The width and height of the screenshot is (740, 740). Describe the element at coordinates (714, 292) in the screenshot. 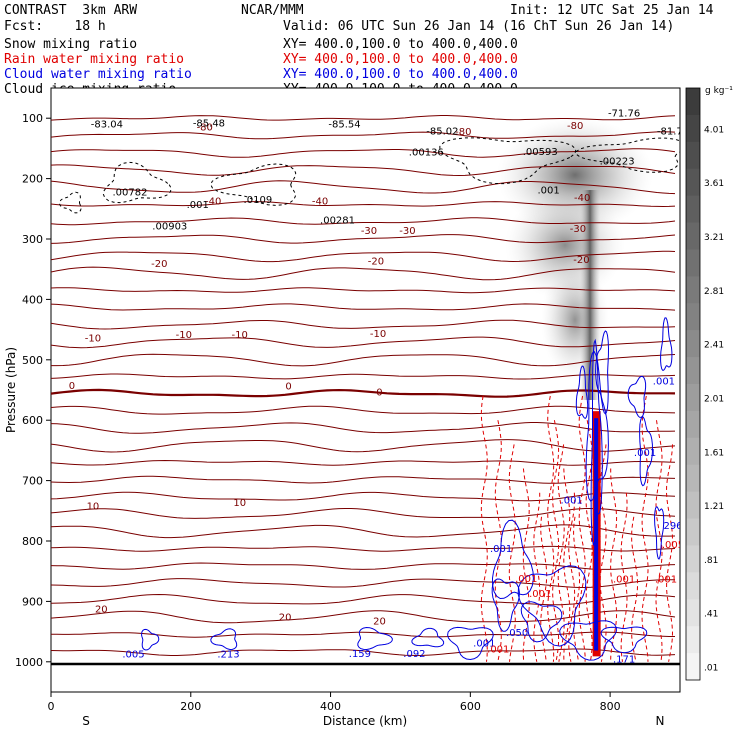

I see `colorbar-level-label: 2.81` at that location.